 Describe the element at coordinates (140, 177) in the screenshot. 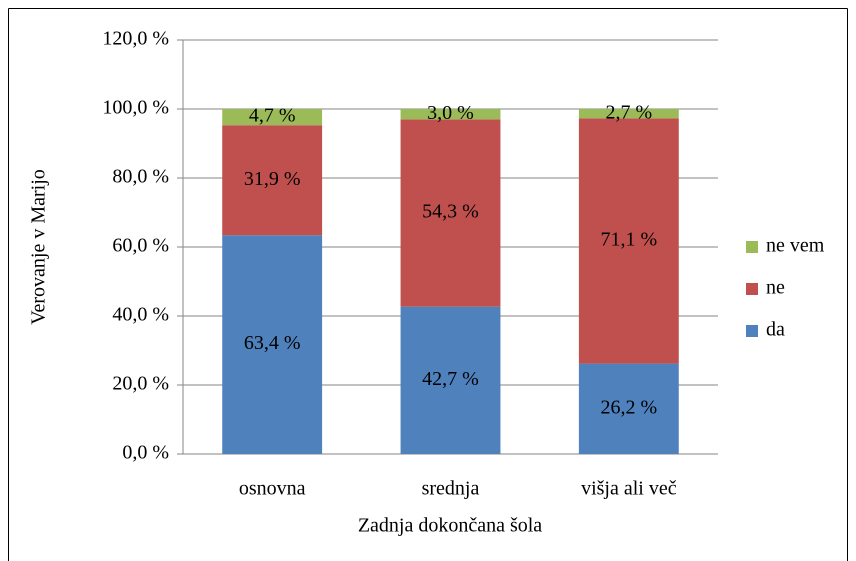

I see `y-tick-label: 80,0 %` at that location.